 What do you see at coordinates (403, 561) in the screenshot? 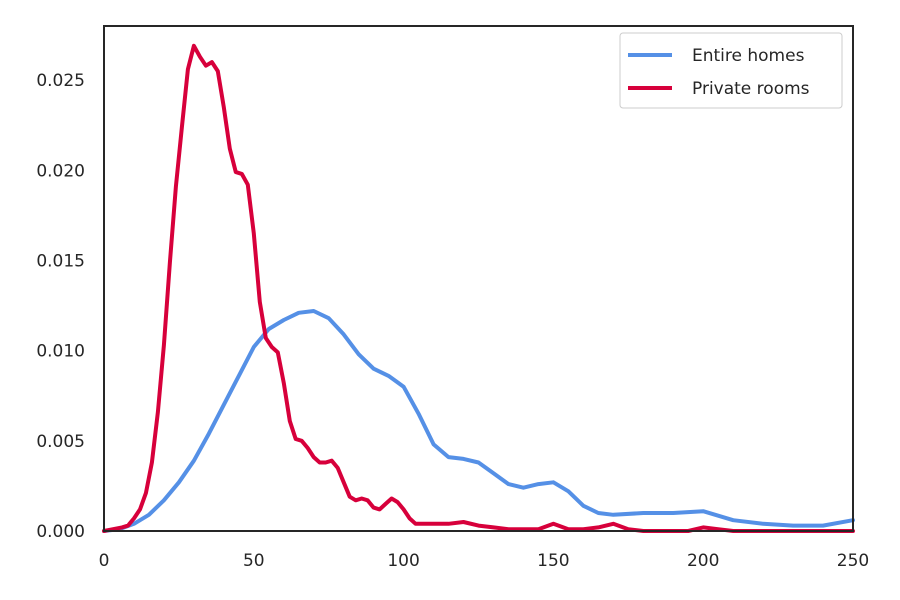
I see `x-tick-label: 100` at bounding box center [403, 561].